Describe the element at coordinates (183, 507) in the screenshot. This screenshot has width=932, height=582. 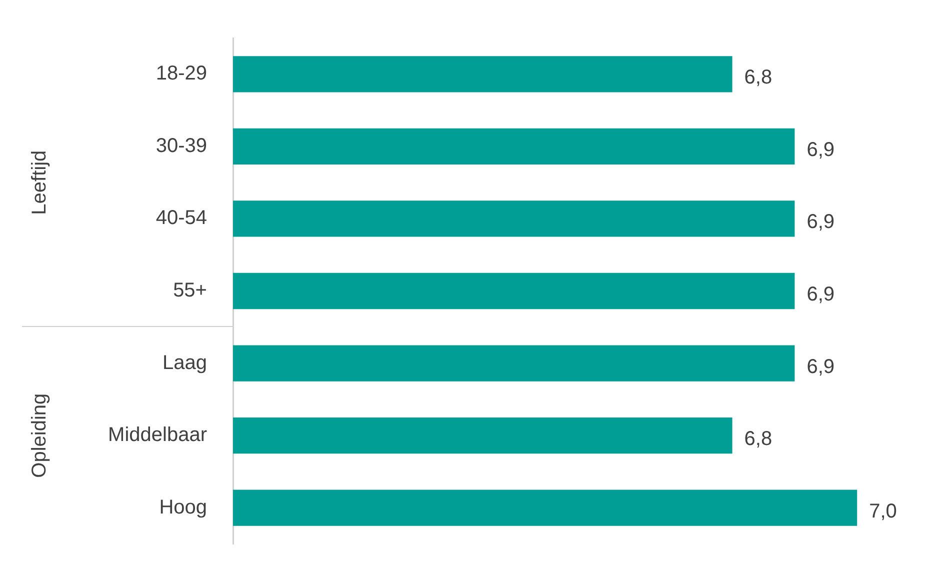
I see `y-tick-label: Hoog` at that location.